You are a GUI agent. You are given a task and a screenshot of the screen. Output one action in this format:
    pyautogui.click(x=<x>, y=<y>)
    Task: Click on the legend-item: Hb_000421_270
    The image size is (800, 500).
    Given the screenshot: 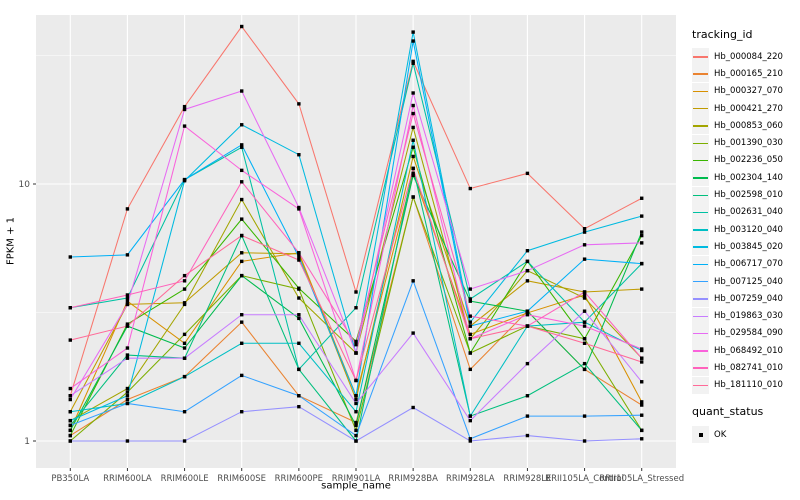 What is the action you would take?
    pyautogui.click(x=745, y=109)
    